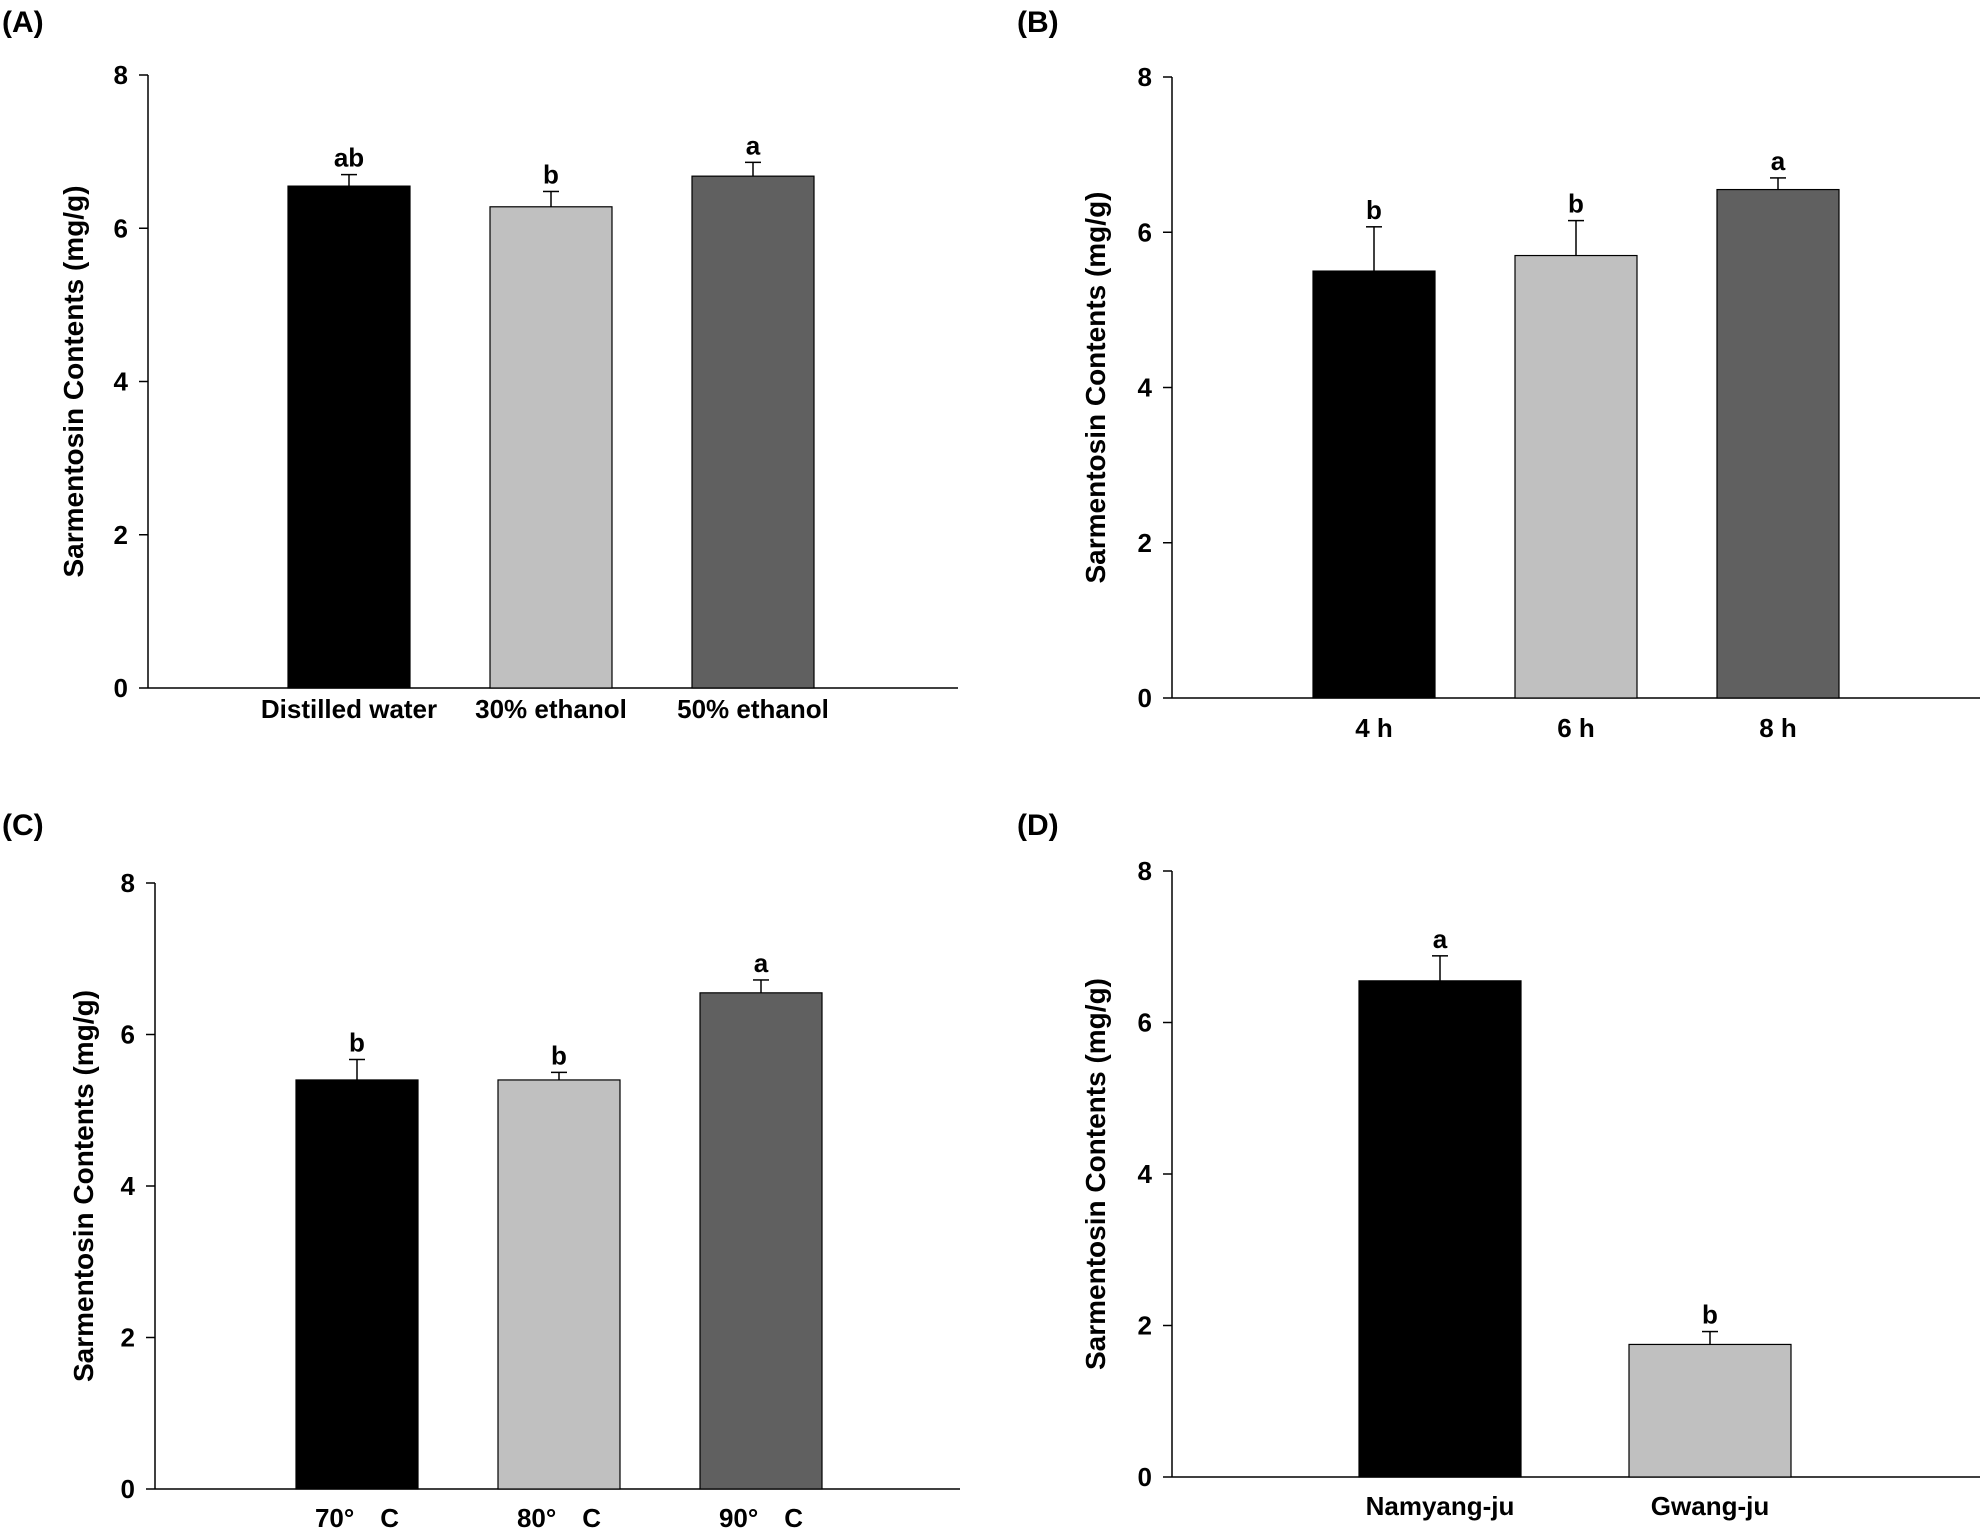 The height and width of the screenshot is (1539, 1984). What do you see at coordinates (1778, 728) in the screenshot?
I see `x-tick-label: 8 h` at bounding box center [1778, 728].